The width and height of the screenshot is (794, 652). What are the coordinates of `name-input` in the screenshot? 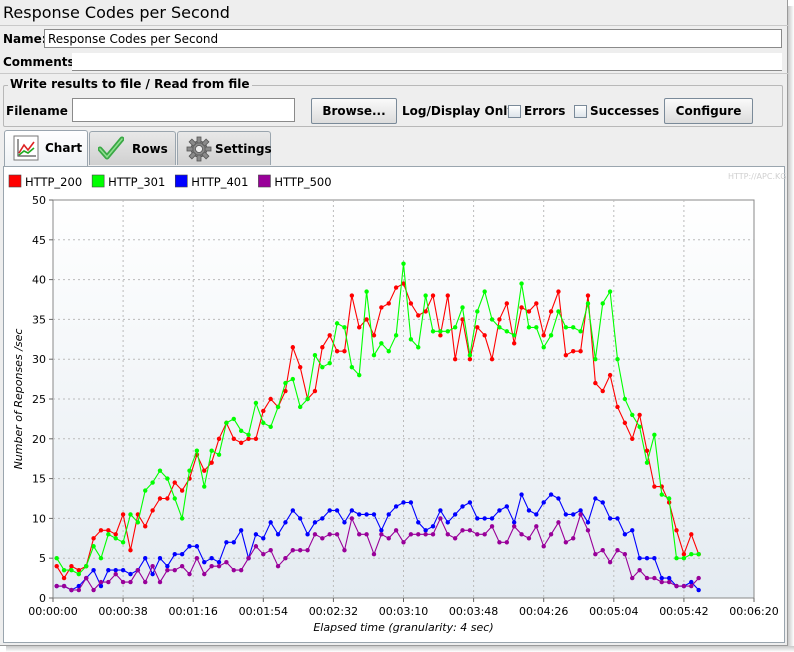 It's located at (413, 38).